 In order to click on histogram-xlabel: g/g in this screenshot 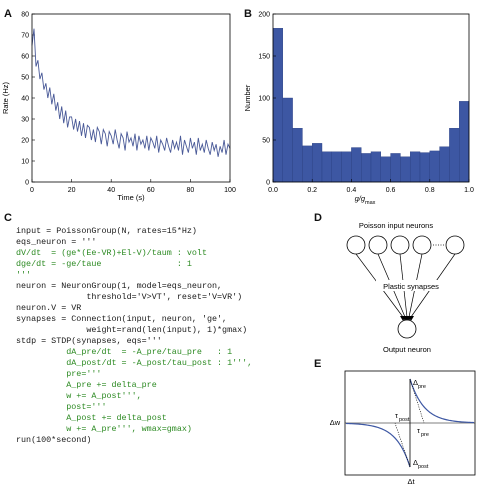, I will do `click(360, 198)`.